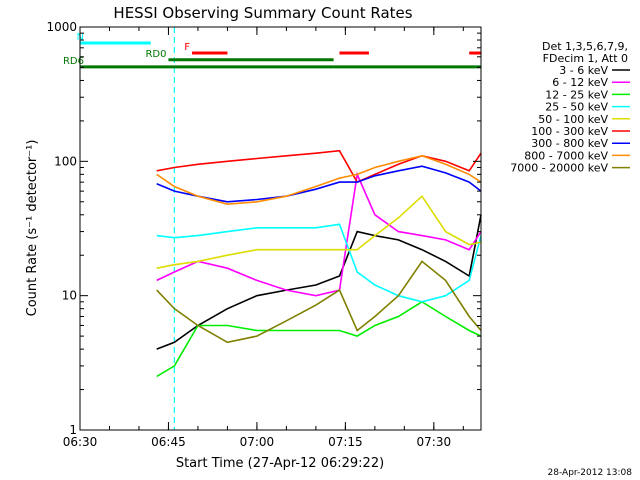 Image resolution: width=640 pixels, height=480 pixels. Describe the element at coordinates (65, 161) in the screenshot. I see `y-tick-label-2: 100` at that location.